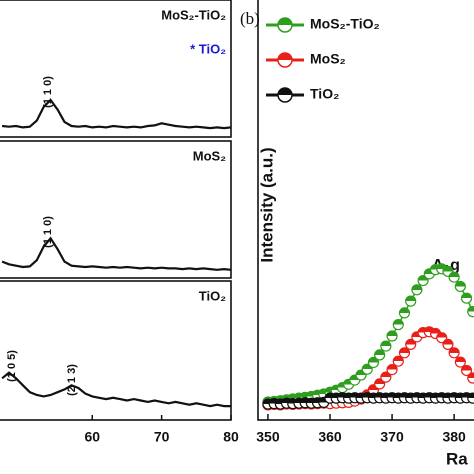  What do you see at coordinates (345, 24) in the screenshot?
I see `legend-label: MoS₂-TiO₂` at bounding box center [345, 24].